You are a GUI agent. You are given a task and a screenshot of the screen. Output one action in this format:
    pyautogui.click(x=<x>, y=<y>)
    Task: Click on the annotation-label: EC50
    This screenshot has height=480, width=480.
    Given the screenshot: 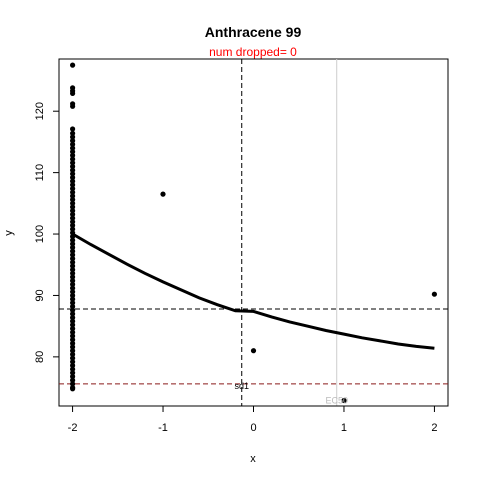 What is the action you would take?
    pyautogui.click(x=336, y=401)
    